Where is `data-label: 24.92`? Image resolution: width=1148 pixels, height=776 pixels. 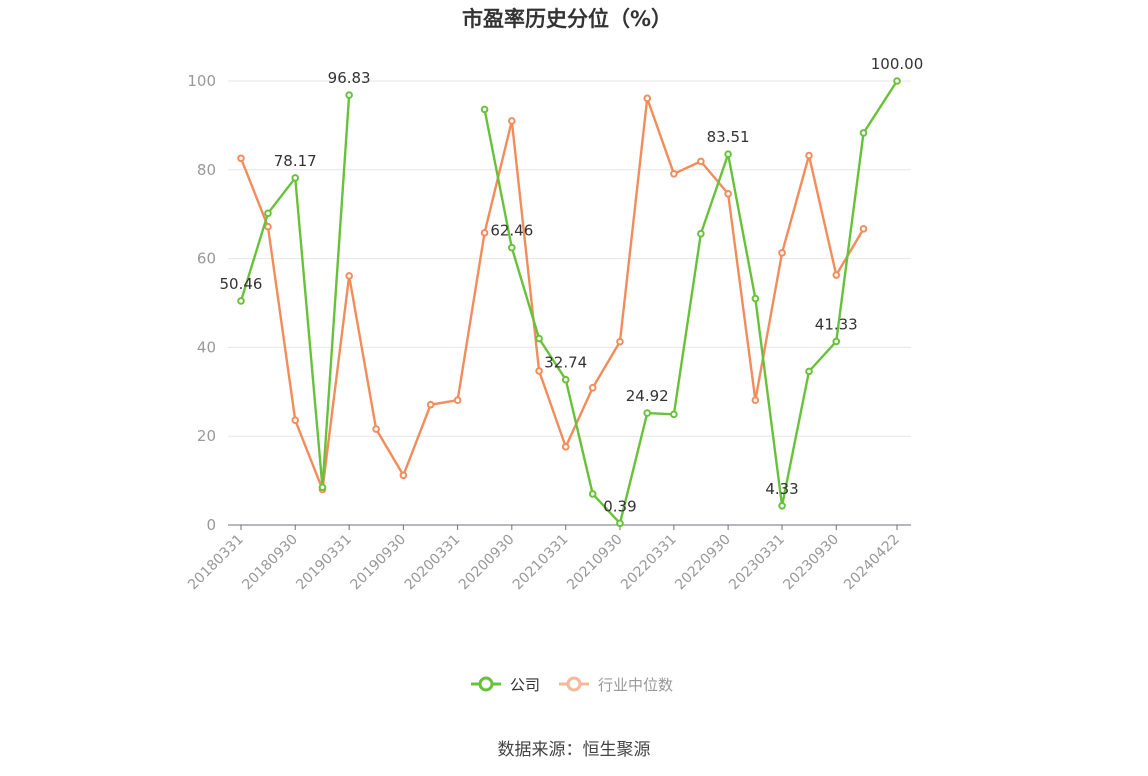
data-label: 24.92 is located at coordinates (647, 396).